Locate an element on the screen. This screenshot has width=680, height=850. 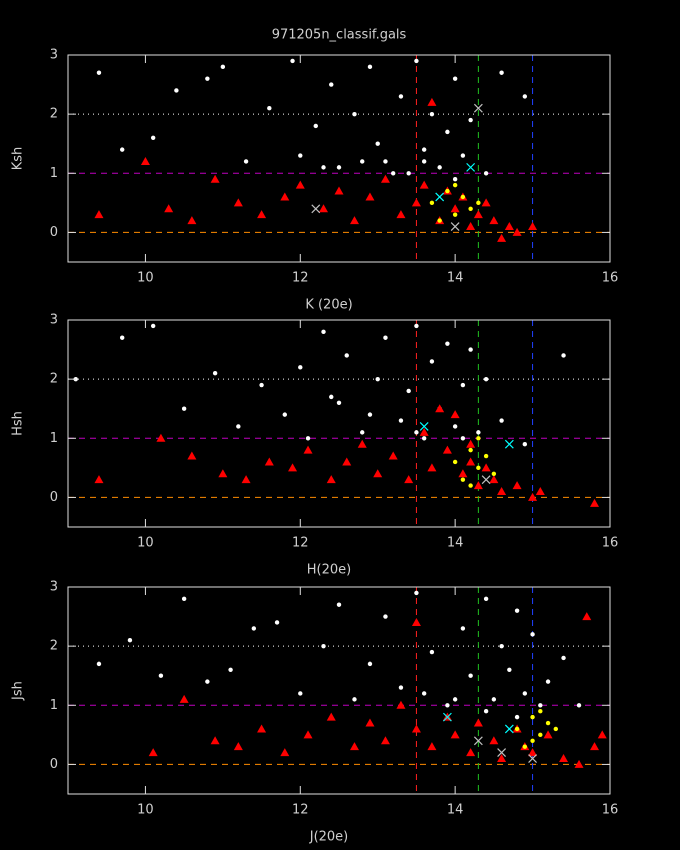
x-tick-label: 10 is located at coordinates (145, 810).